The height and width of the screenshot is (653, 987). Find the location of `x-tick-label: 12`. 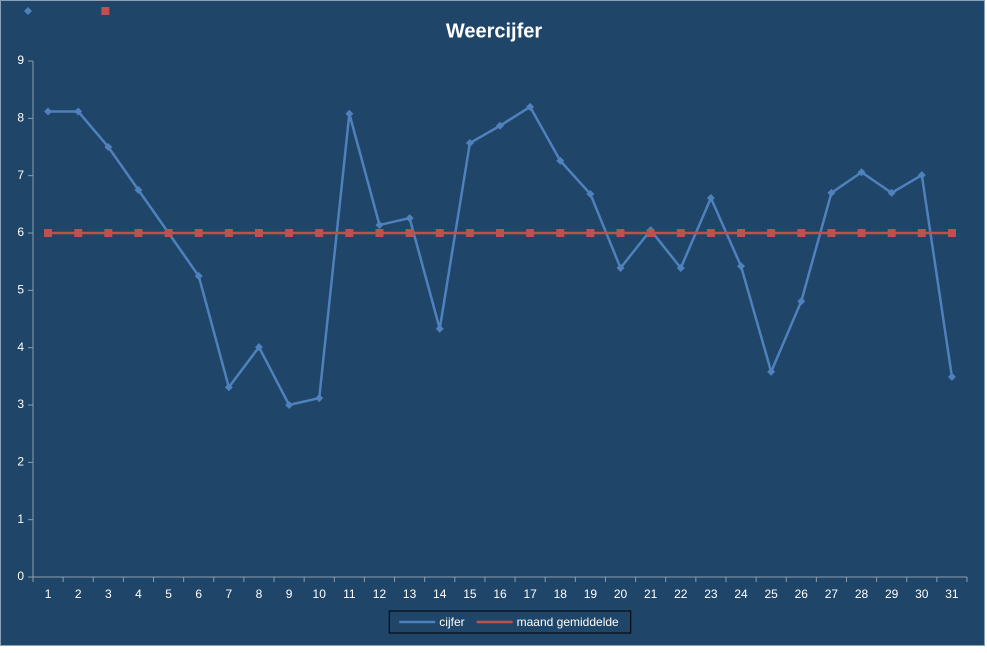

x-tick-label: 12 is located at coordinates (380, 594).